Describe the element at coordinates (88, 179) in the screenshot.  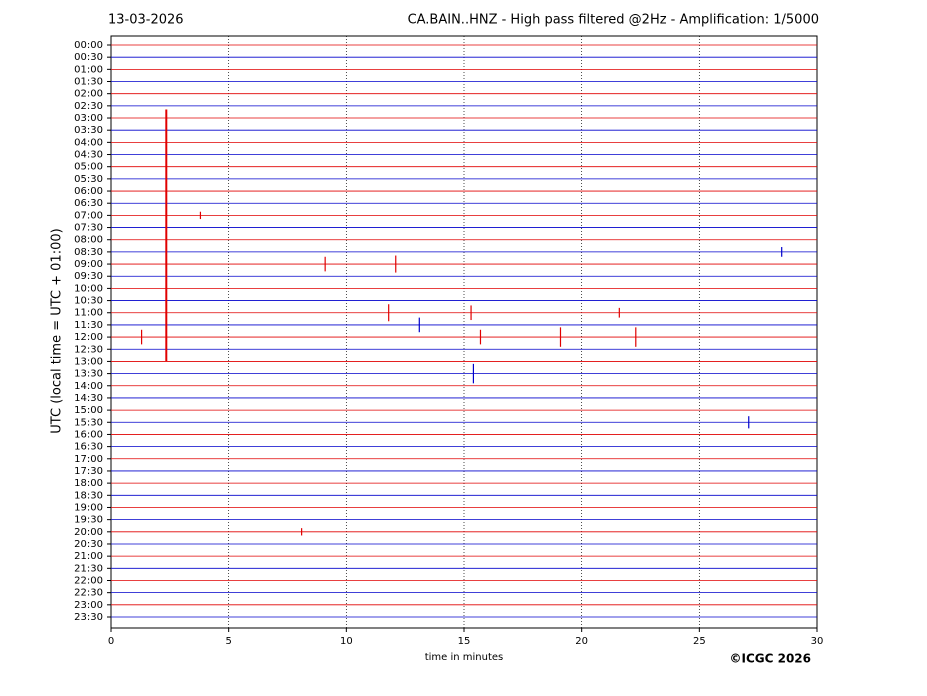
I see `row-label: 05:30` at that location.